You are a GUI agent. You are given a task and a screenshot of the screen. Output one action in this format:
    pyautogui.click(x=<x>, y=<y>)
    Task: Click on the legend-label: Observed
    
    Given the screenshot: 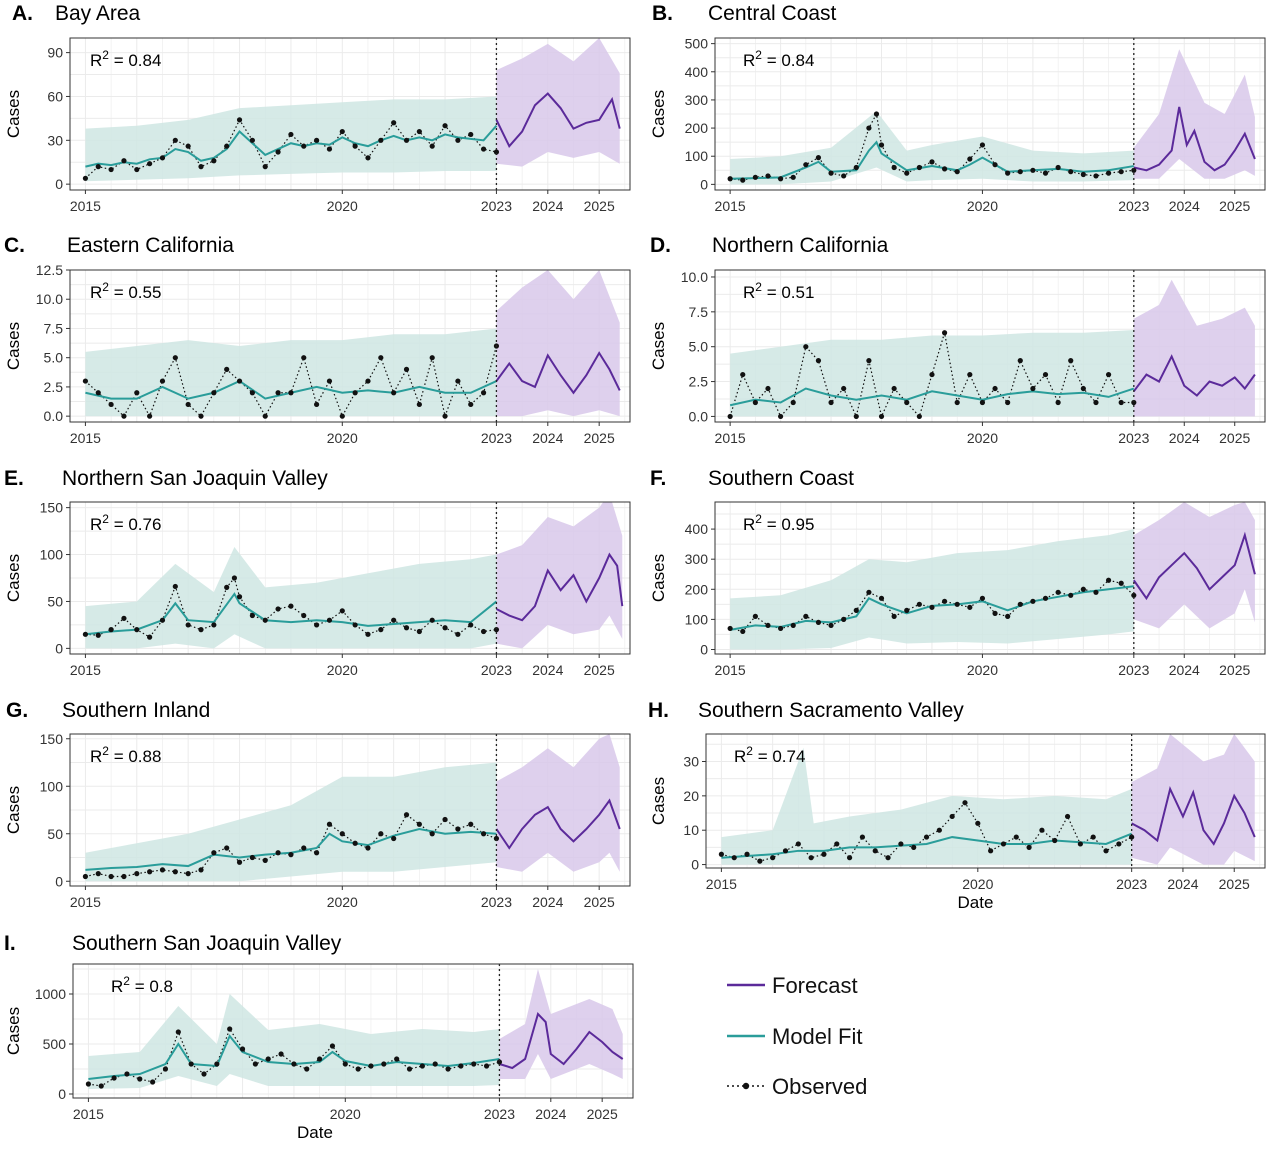 What is the action you would take?
    pyautogui.click(x=819, y=1086)
    